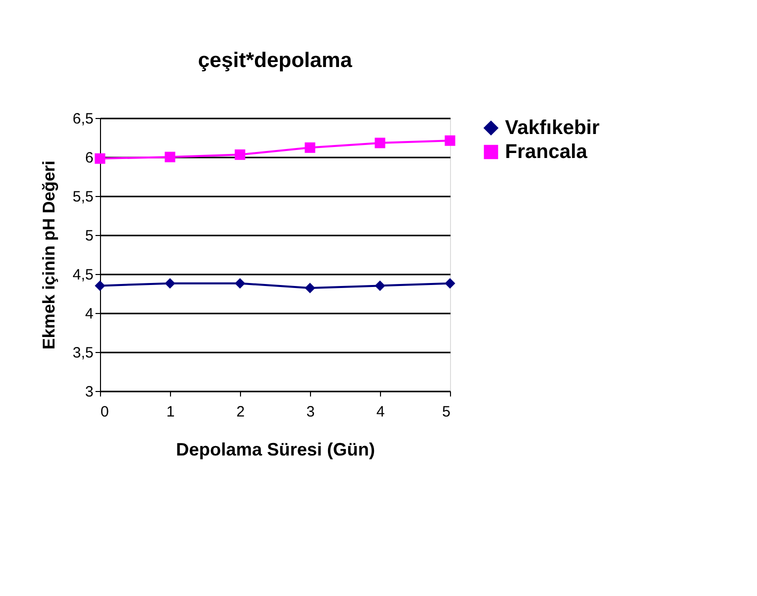 This screenshot has width=757, height=596. What do you see at coordinates (89, 158) in the screenshot?
I see `y-tick-label: 6` at bounding box center [89, 158].